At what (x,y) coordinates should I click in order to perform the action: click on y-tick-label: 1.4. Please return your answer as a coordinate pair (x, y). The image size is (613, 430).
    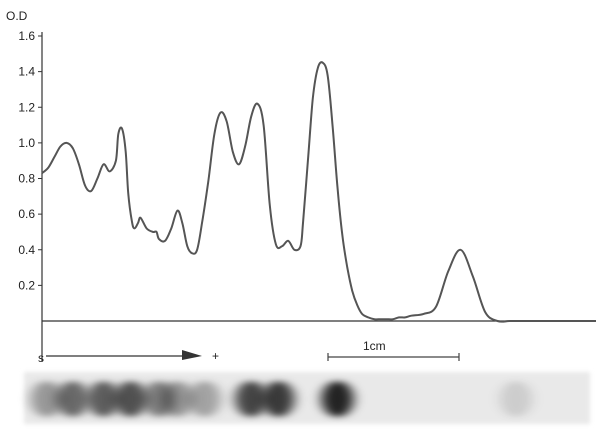
    Looking at the image, I should click on (26, 72).